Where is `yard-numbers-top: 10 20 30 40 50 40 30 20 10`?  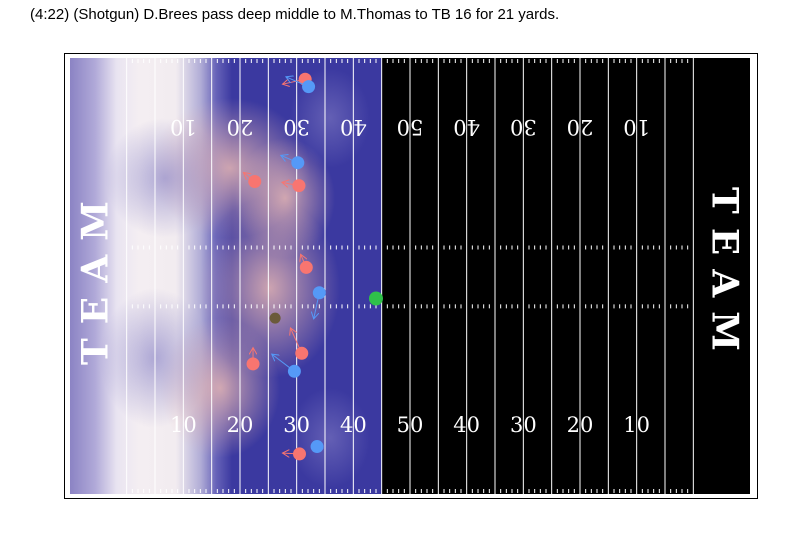
yard-numbers-top: 10 20 30 40 50 40 30 20 10 is located at coordinates (410, 127).